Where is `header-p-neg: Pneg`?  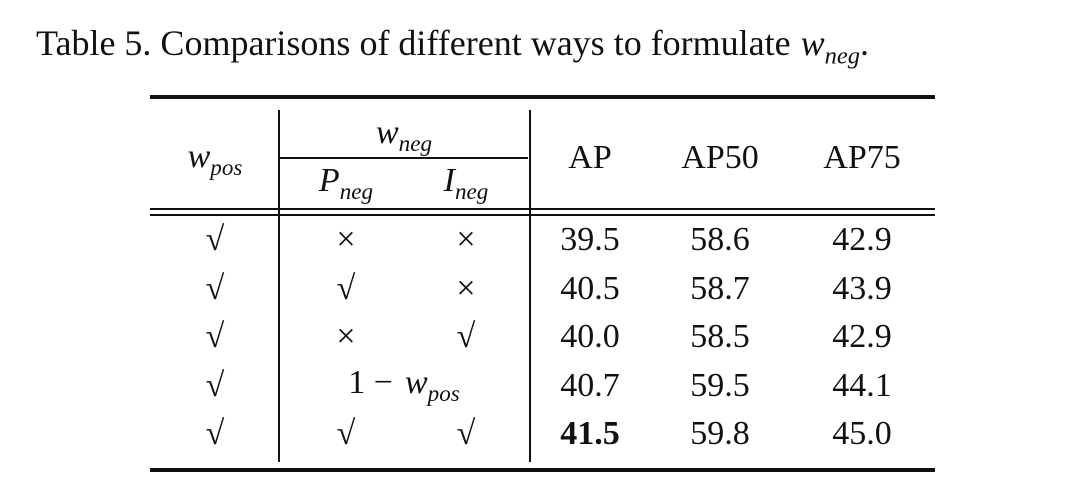
header-p-neg: Pneg is located at coordinates (346, 183).